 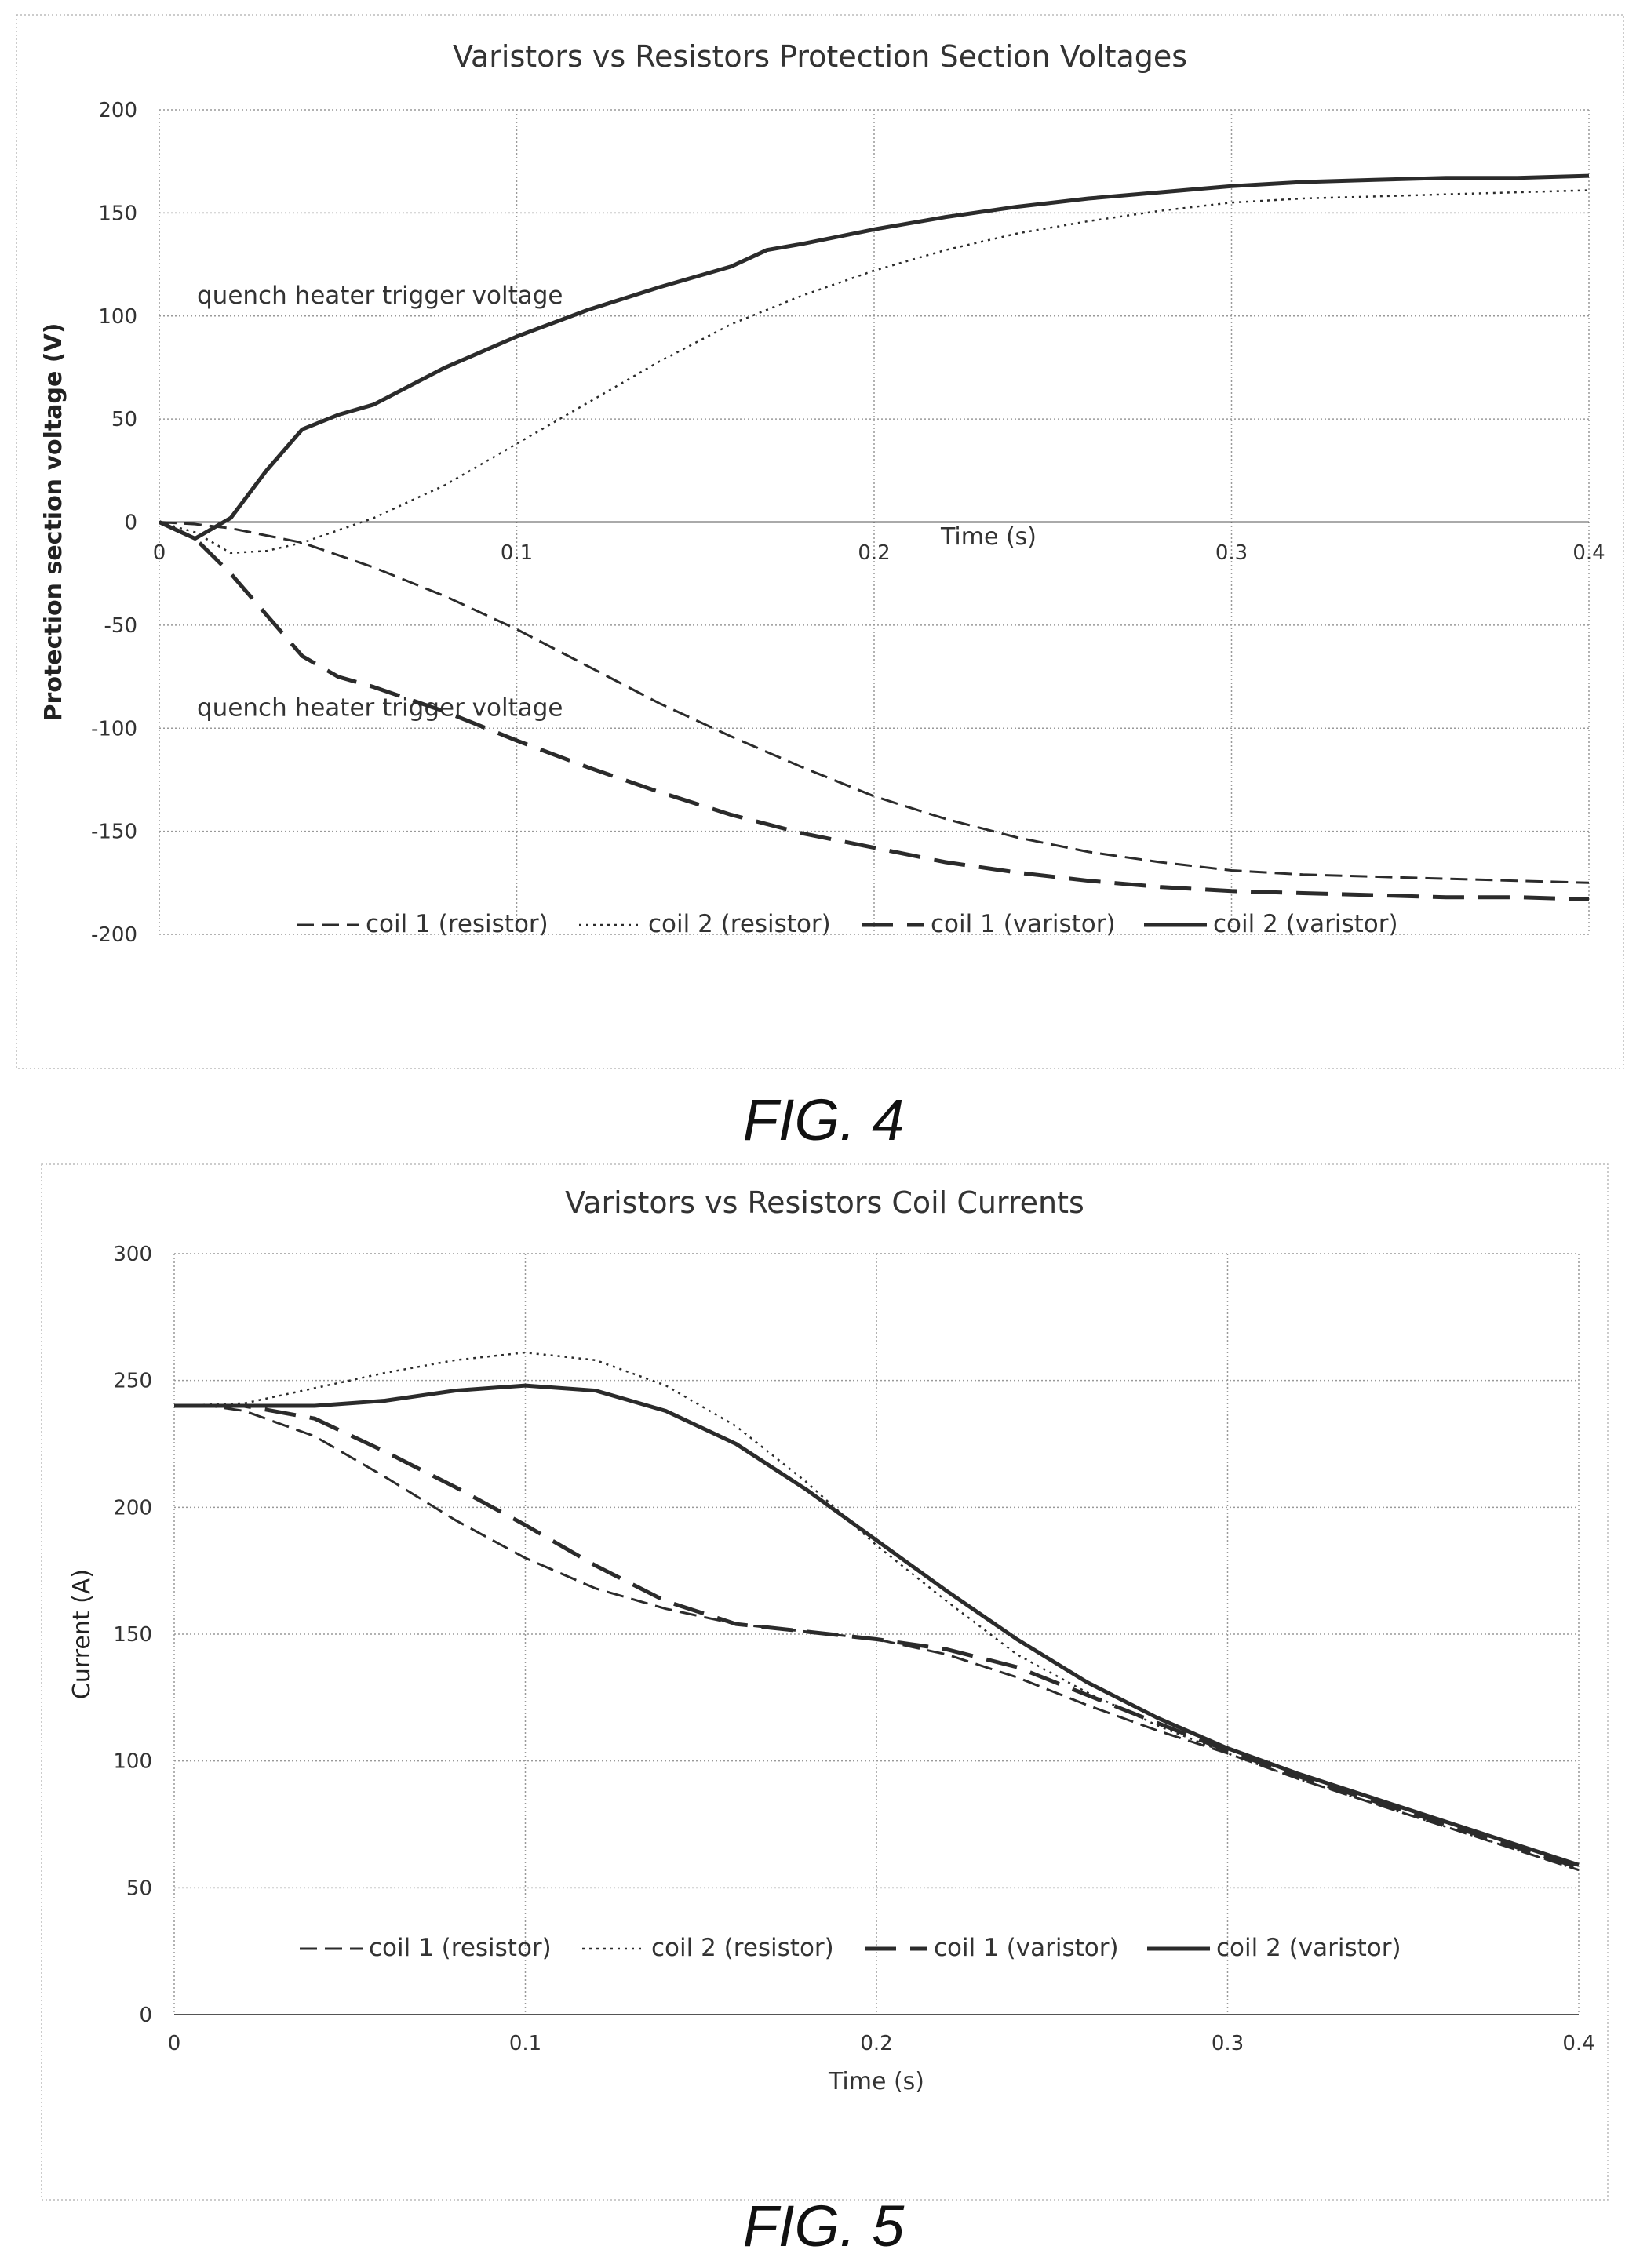 I want to click on y-axis-title: Current (A), so click(x=82, y=1634).